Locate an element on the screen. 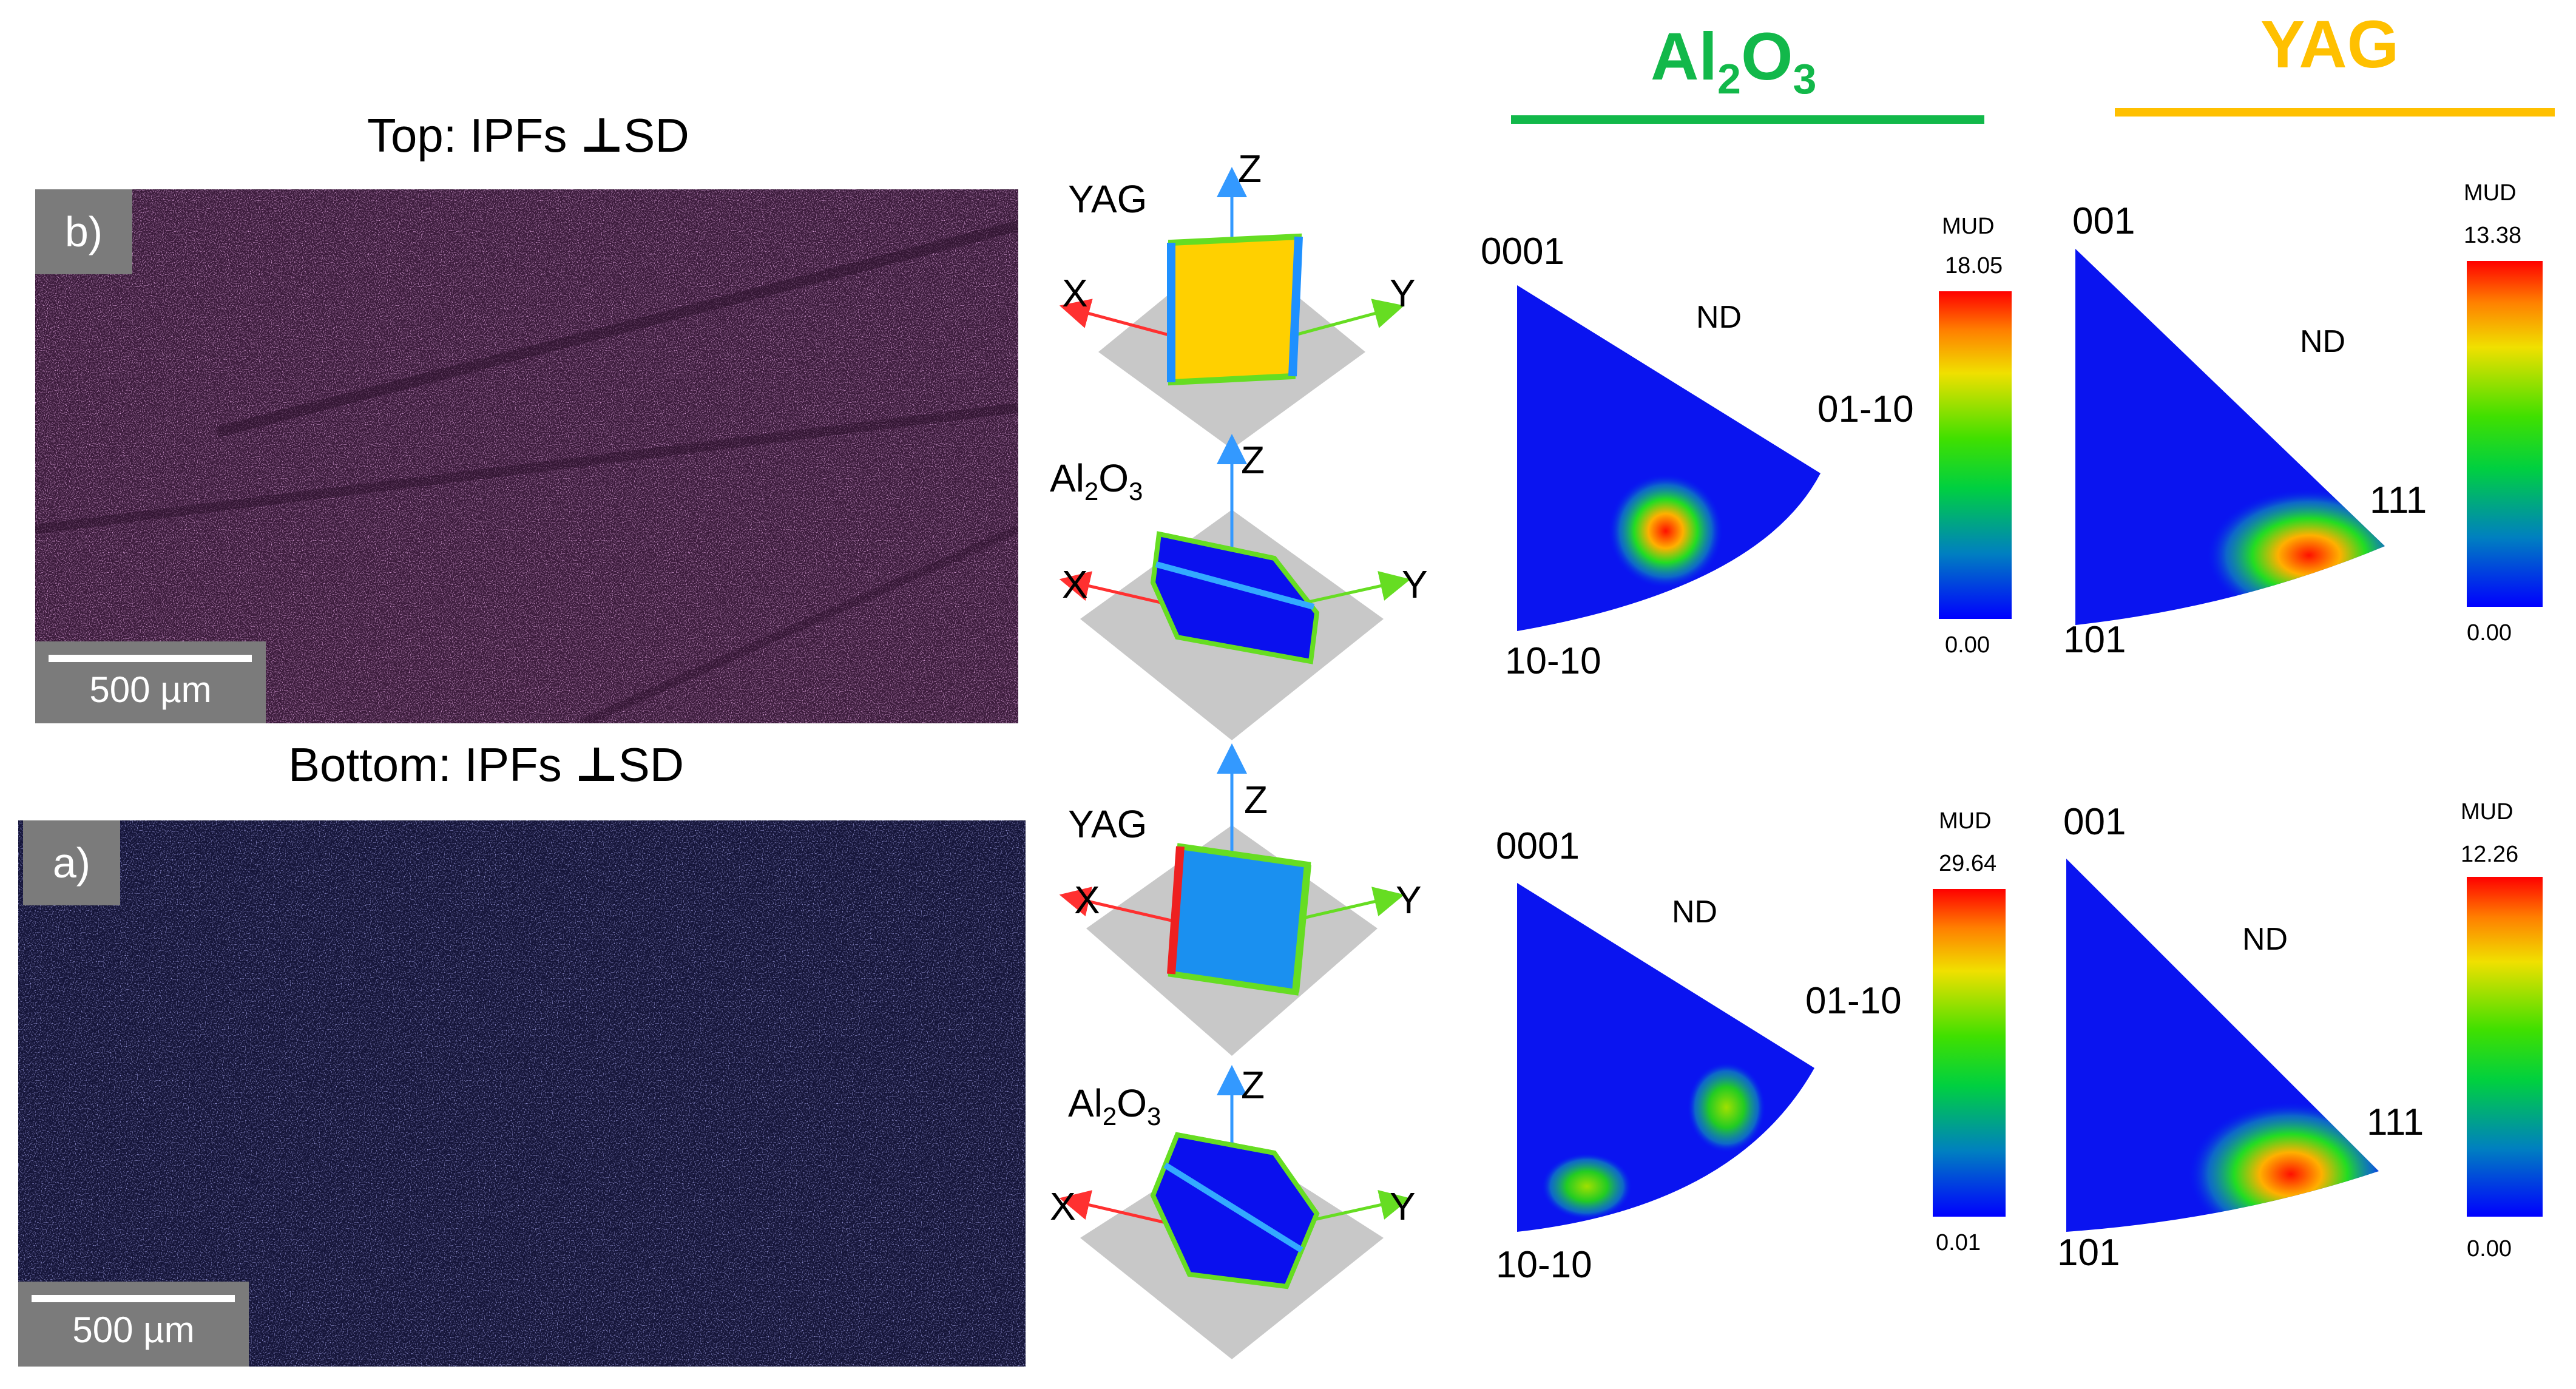 This screenshot has width=2576, height=1389. bottom-yag-cbar-max: 12.26 is located at coordinates (2489, 854).